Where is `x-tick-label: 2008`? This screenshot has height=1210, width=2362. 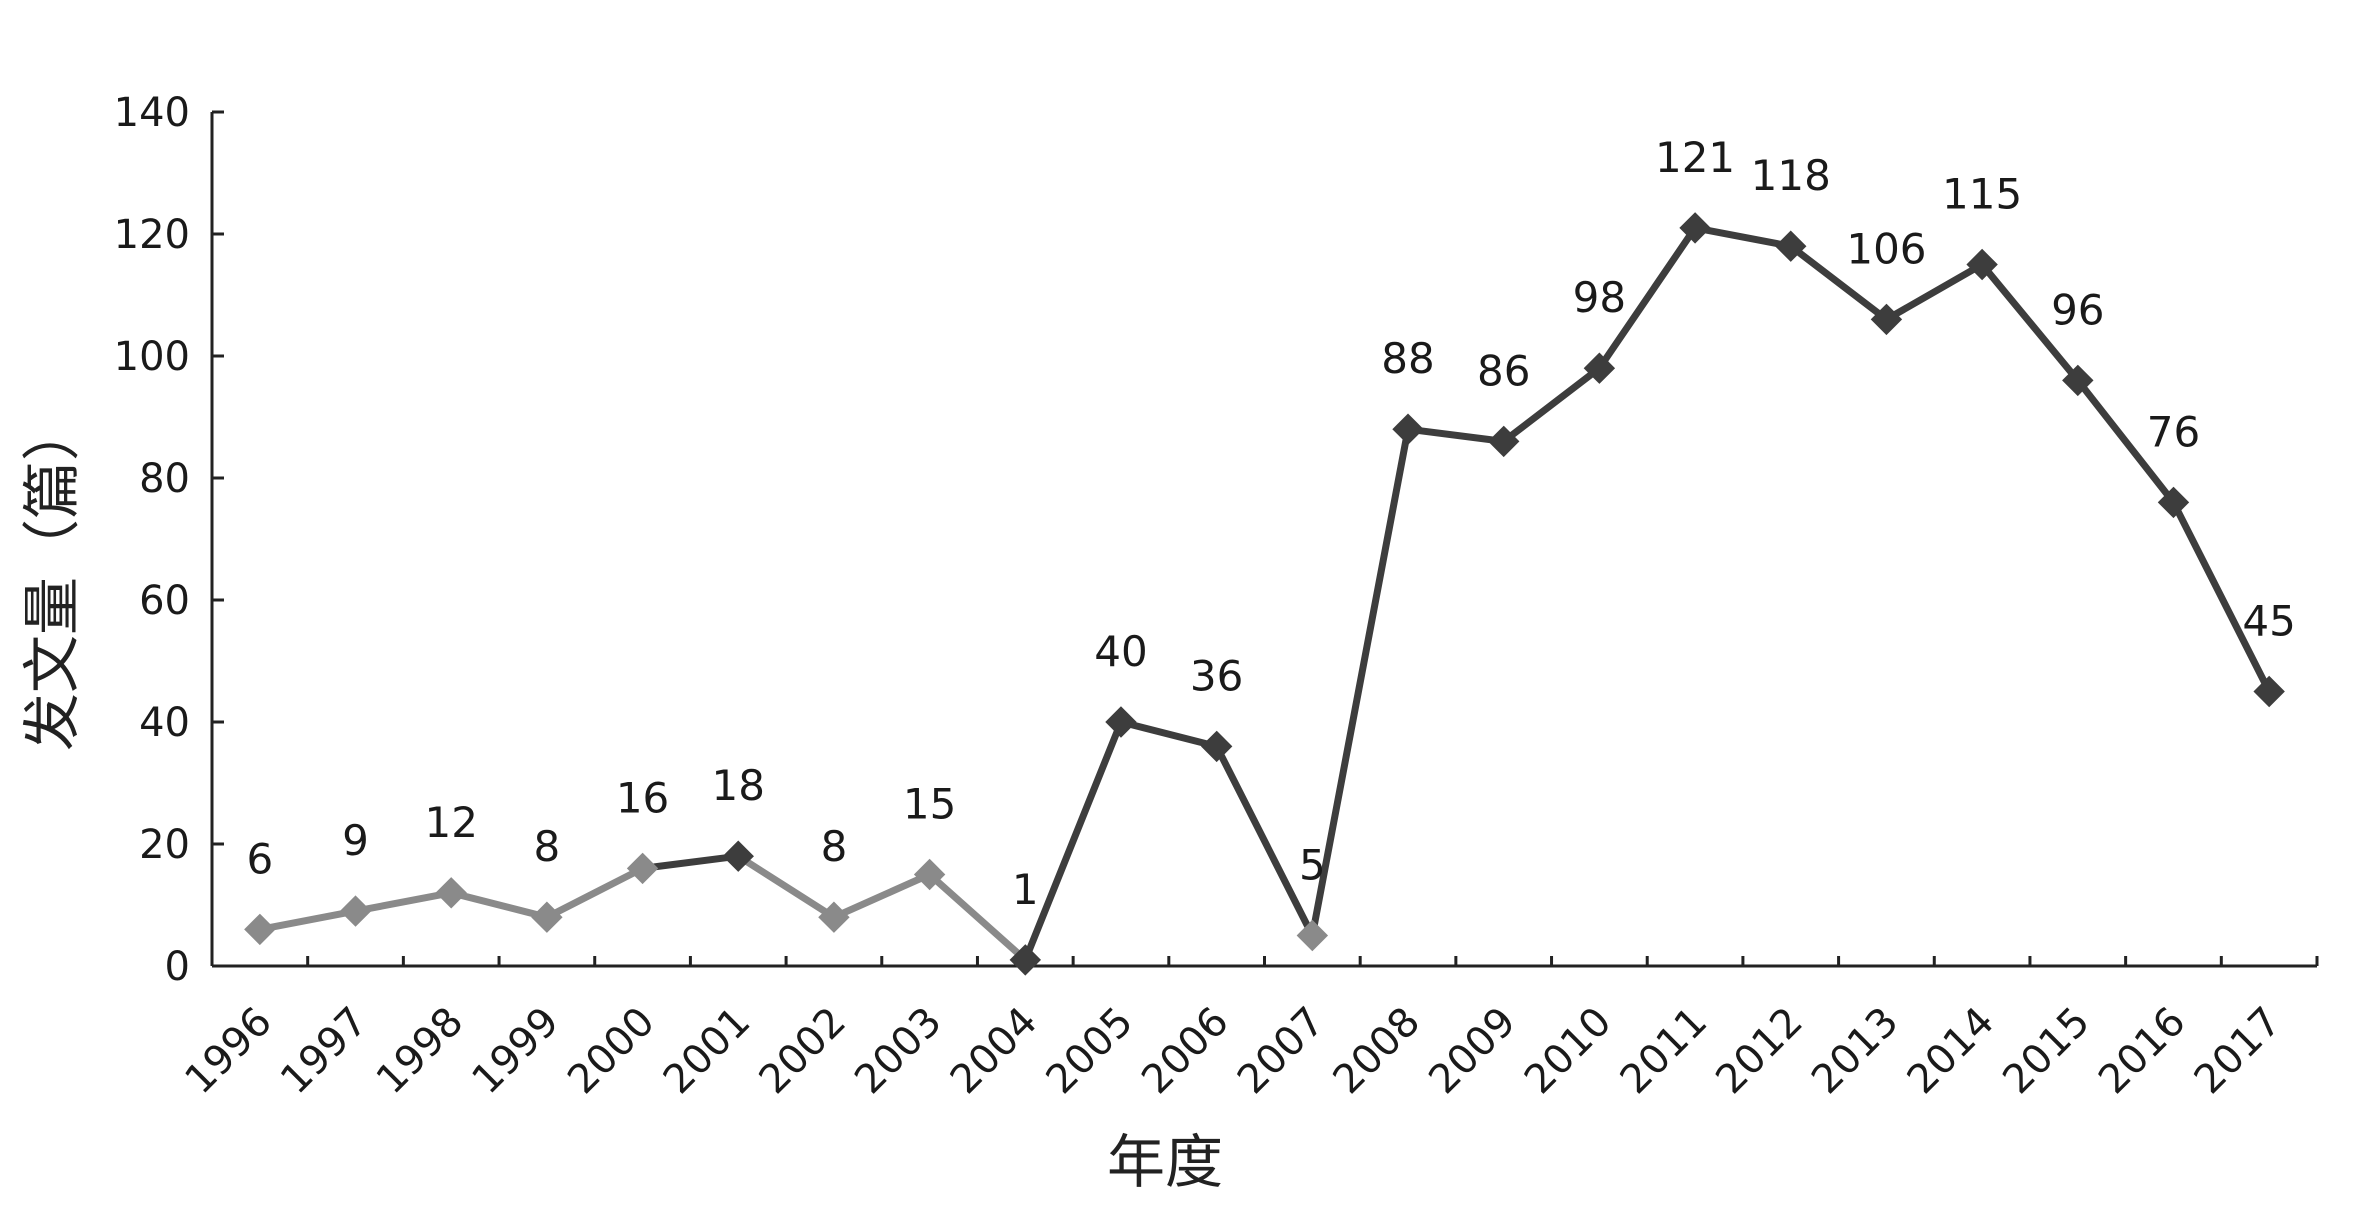 x-tick-label: 2008 is located at coordinates (1377, 1051).